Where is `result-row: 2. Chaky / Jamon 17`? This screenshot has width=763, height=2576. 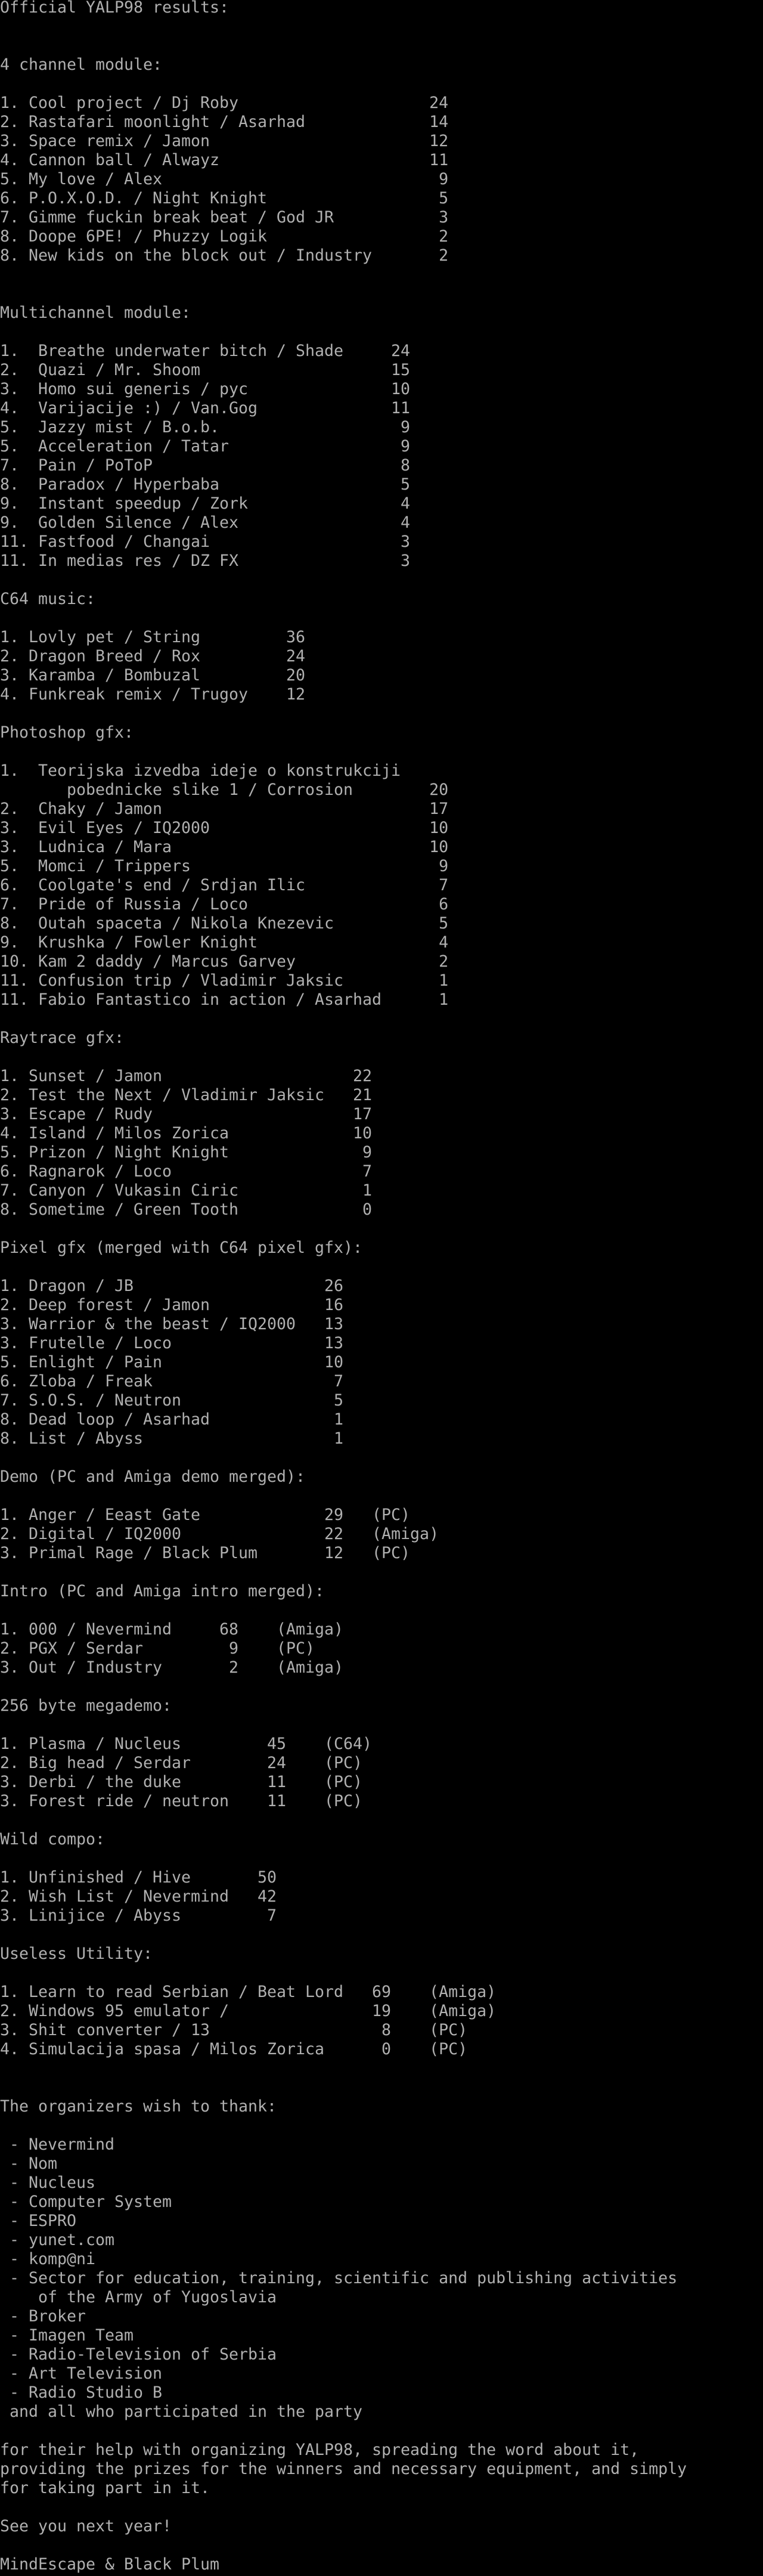
result-row: 2. Chaky / Jamon 17 is located at coordinates (224, 809).